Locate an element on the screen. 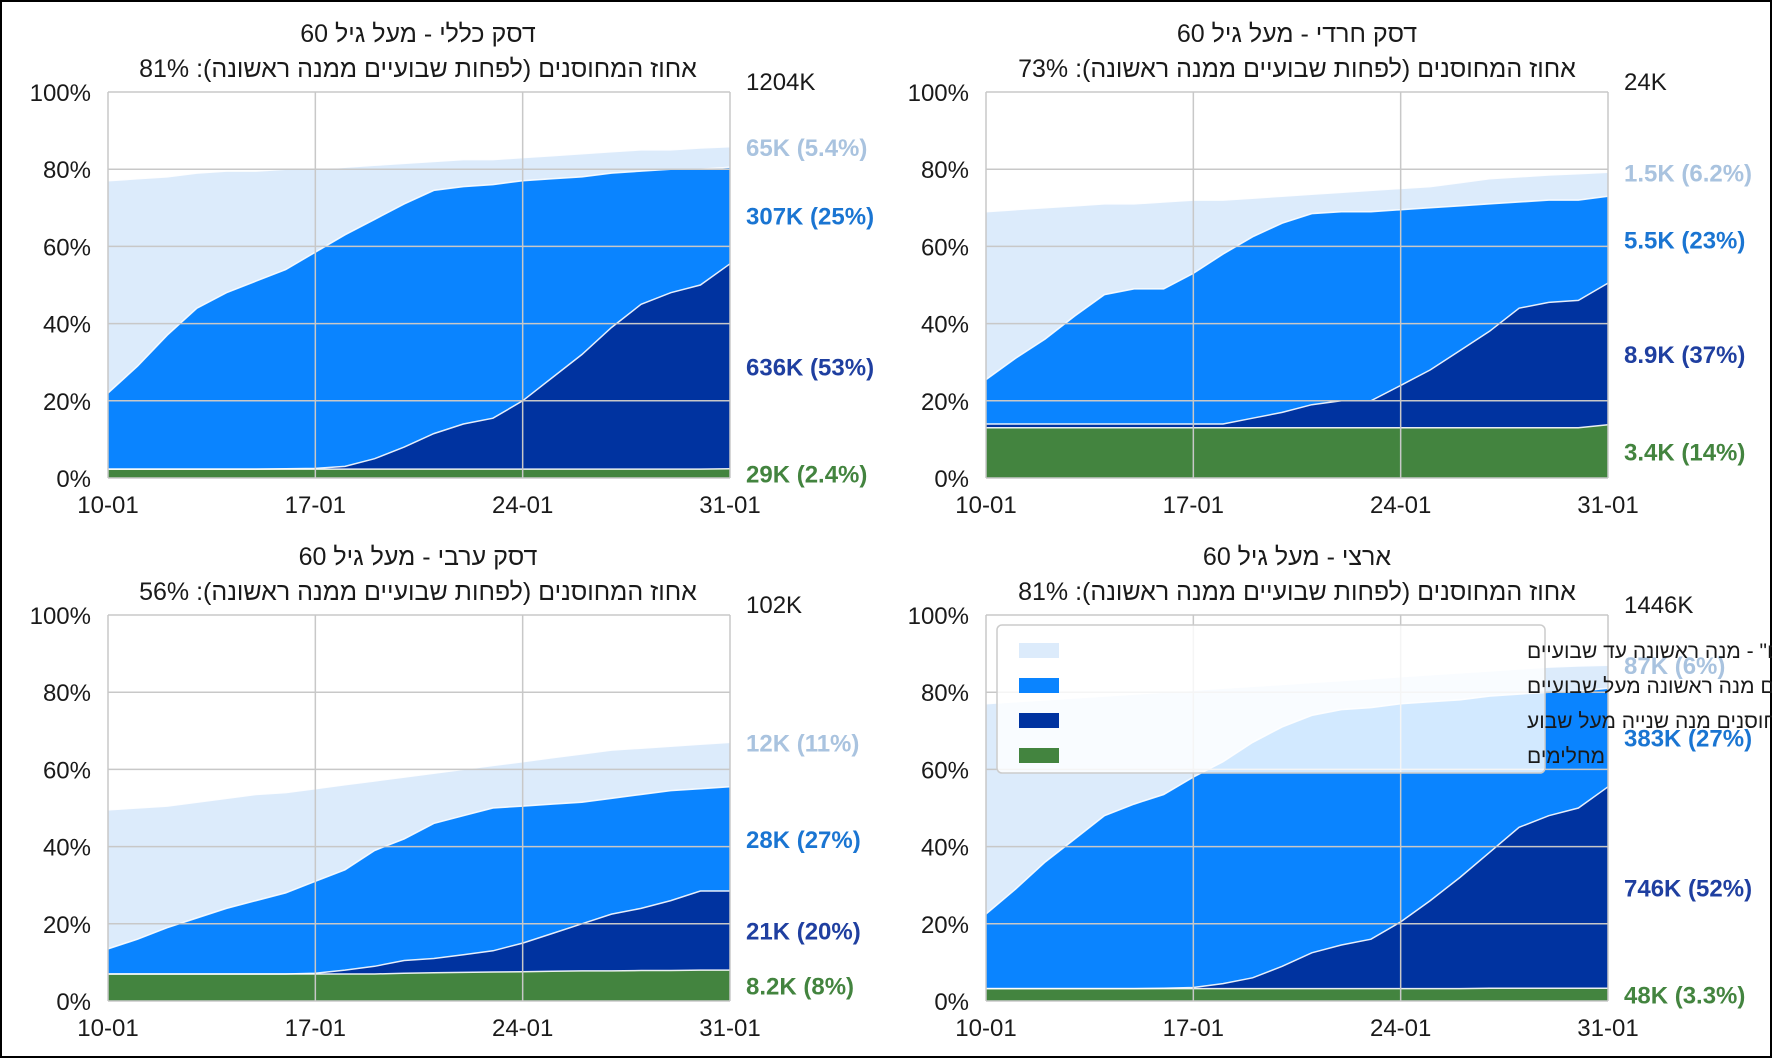 The image size is (1772, 1058). legend-entry-label: מחוסנים מנה ראשונה מעל שבועיים is located at coordinates (1649, 686).